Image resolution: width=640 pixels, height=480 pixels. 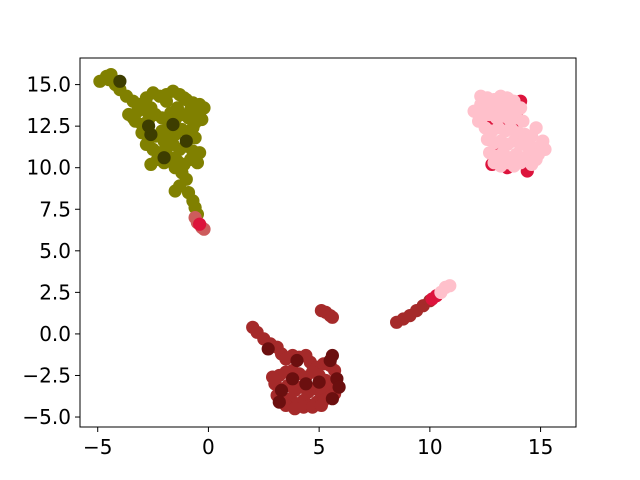 I want to click on y-tick-label: 5.0, so click(x=55, y=251).